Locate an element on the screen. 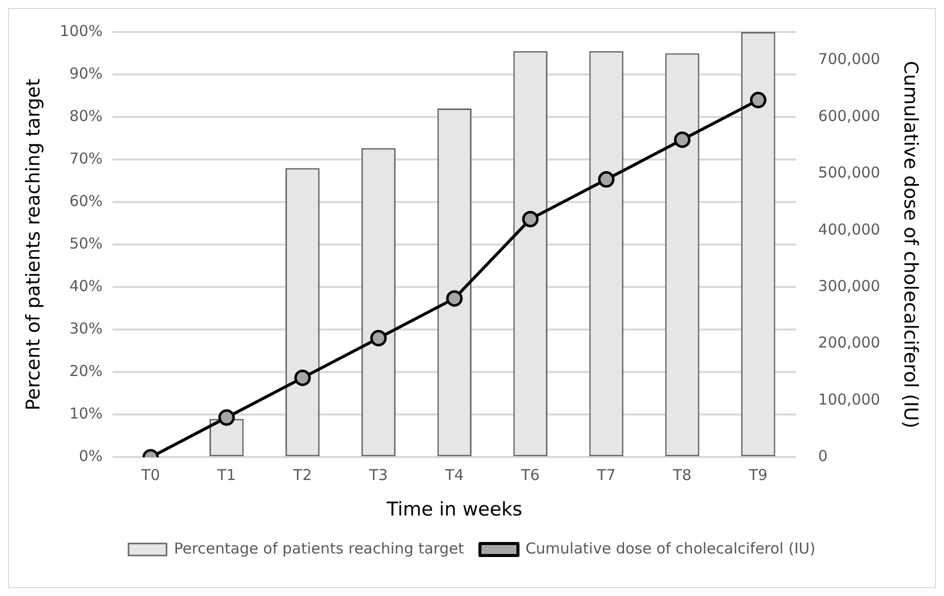 This screenshot has height=596, width=944. x-tick-label: T0 is located at coordinates (150, 475).